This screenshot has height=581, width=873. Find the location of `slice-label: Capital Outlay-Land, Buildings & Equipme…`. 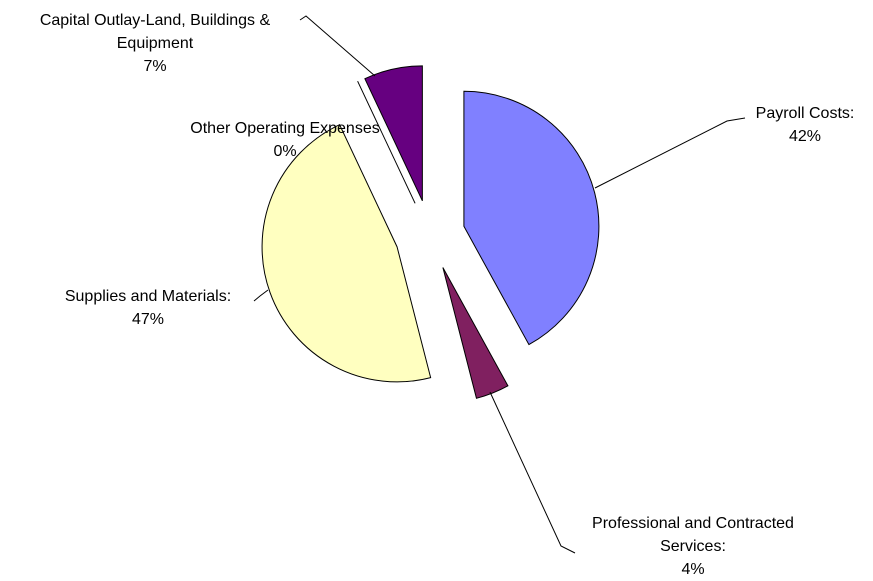

slice-label: Capital Outlay-Land, Buildings & Equipme… is located at coordinates (155, 43).